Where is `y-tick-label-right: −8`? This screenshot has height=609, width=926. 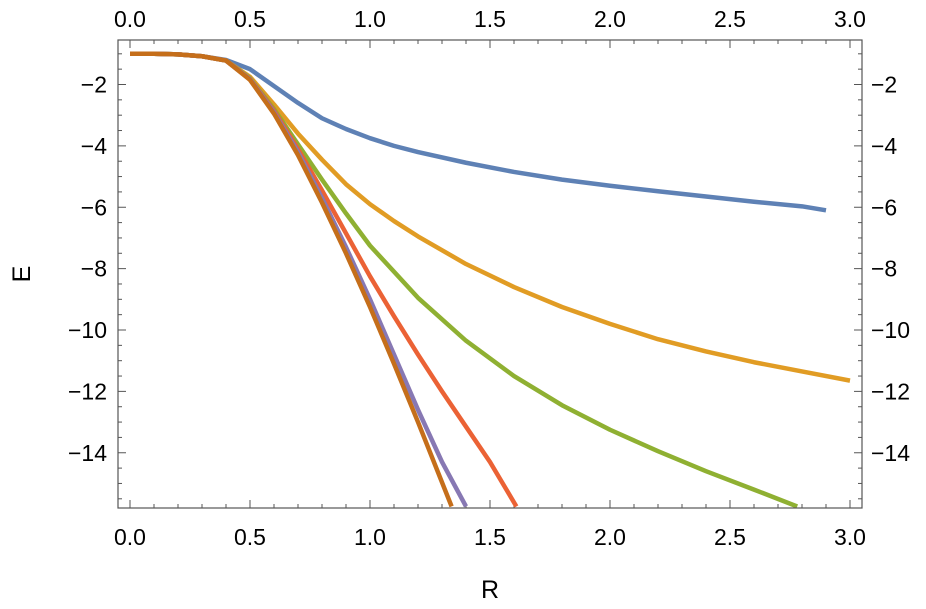
y-tick-label-right: −8 is located at coordinates (884, 269).